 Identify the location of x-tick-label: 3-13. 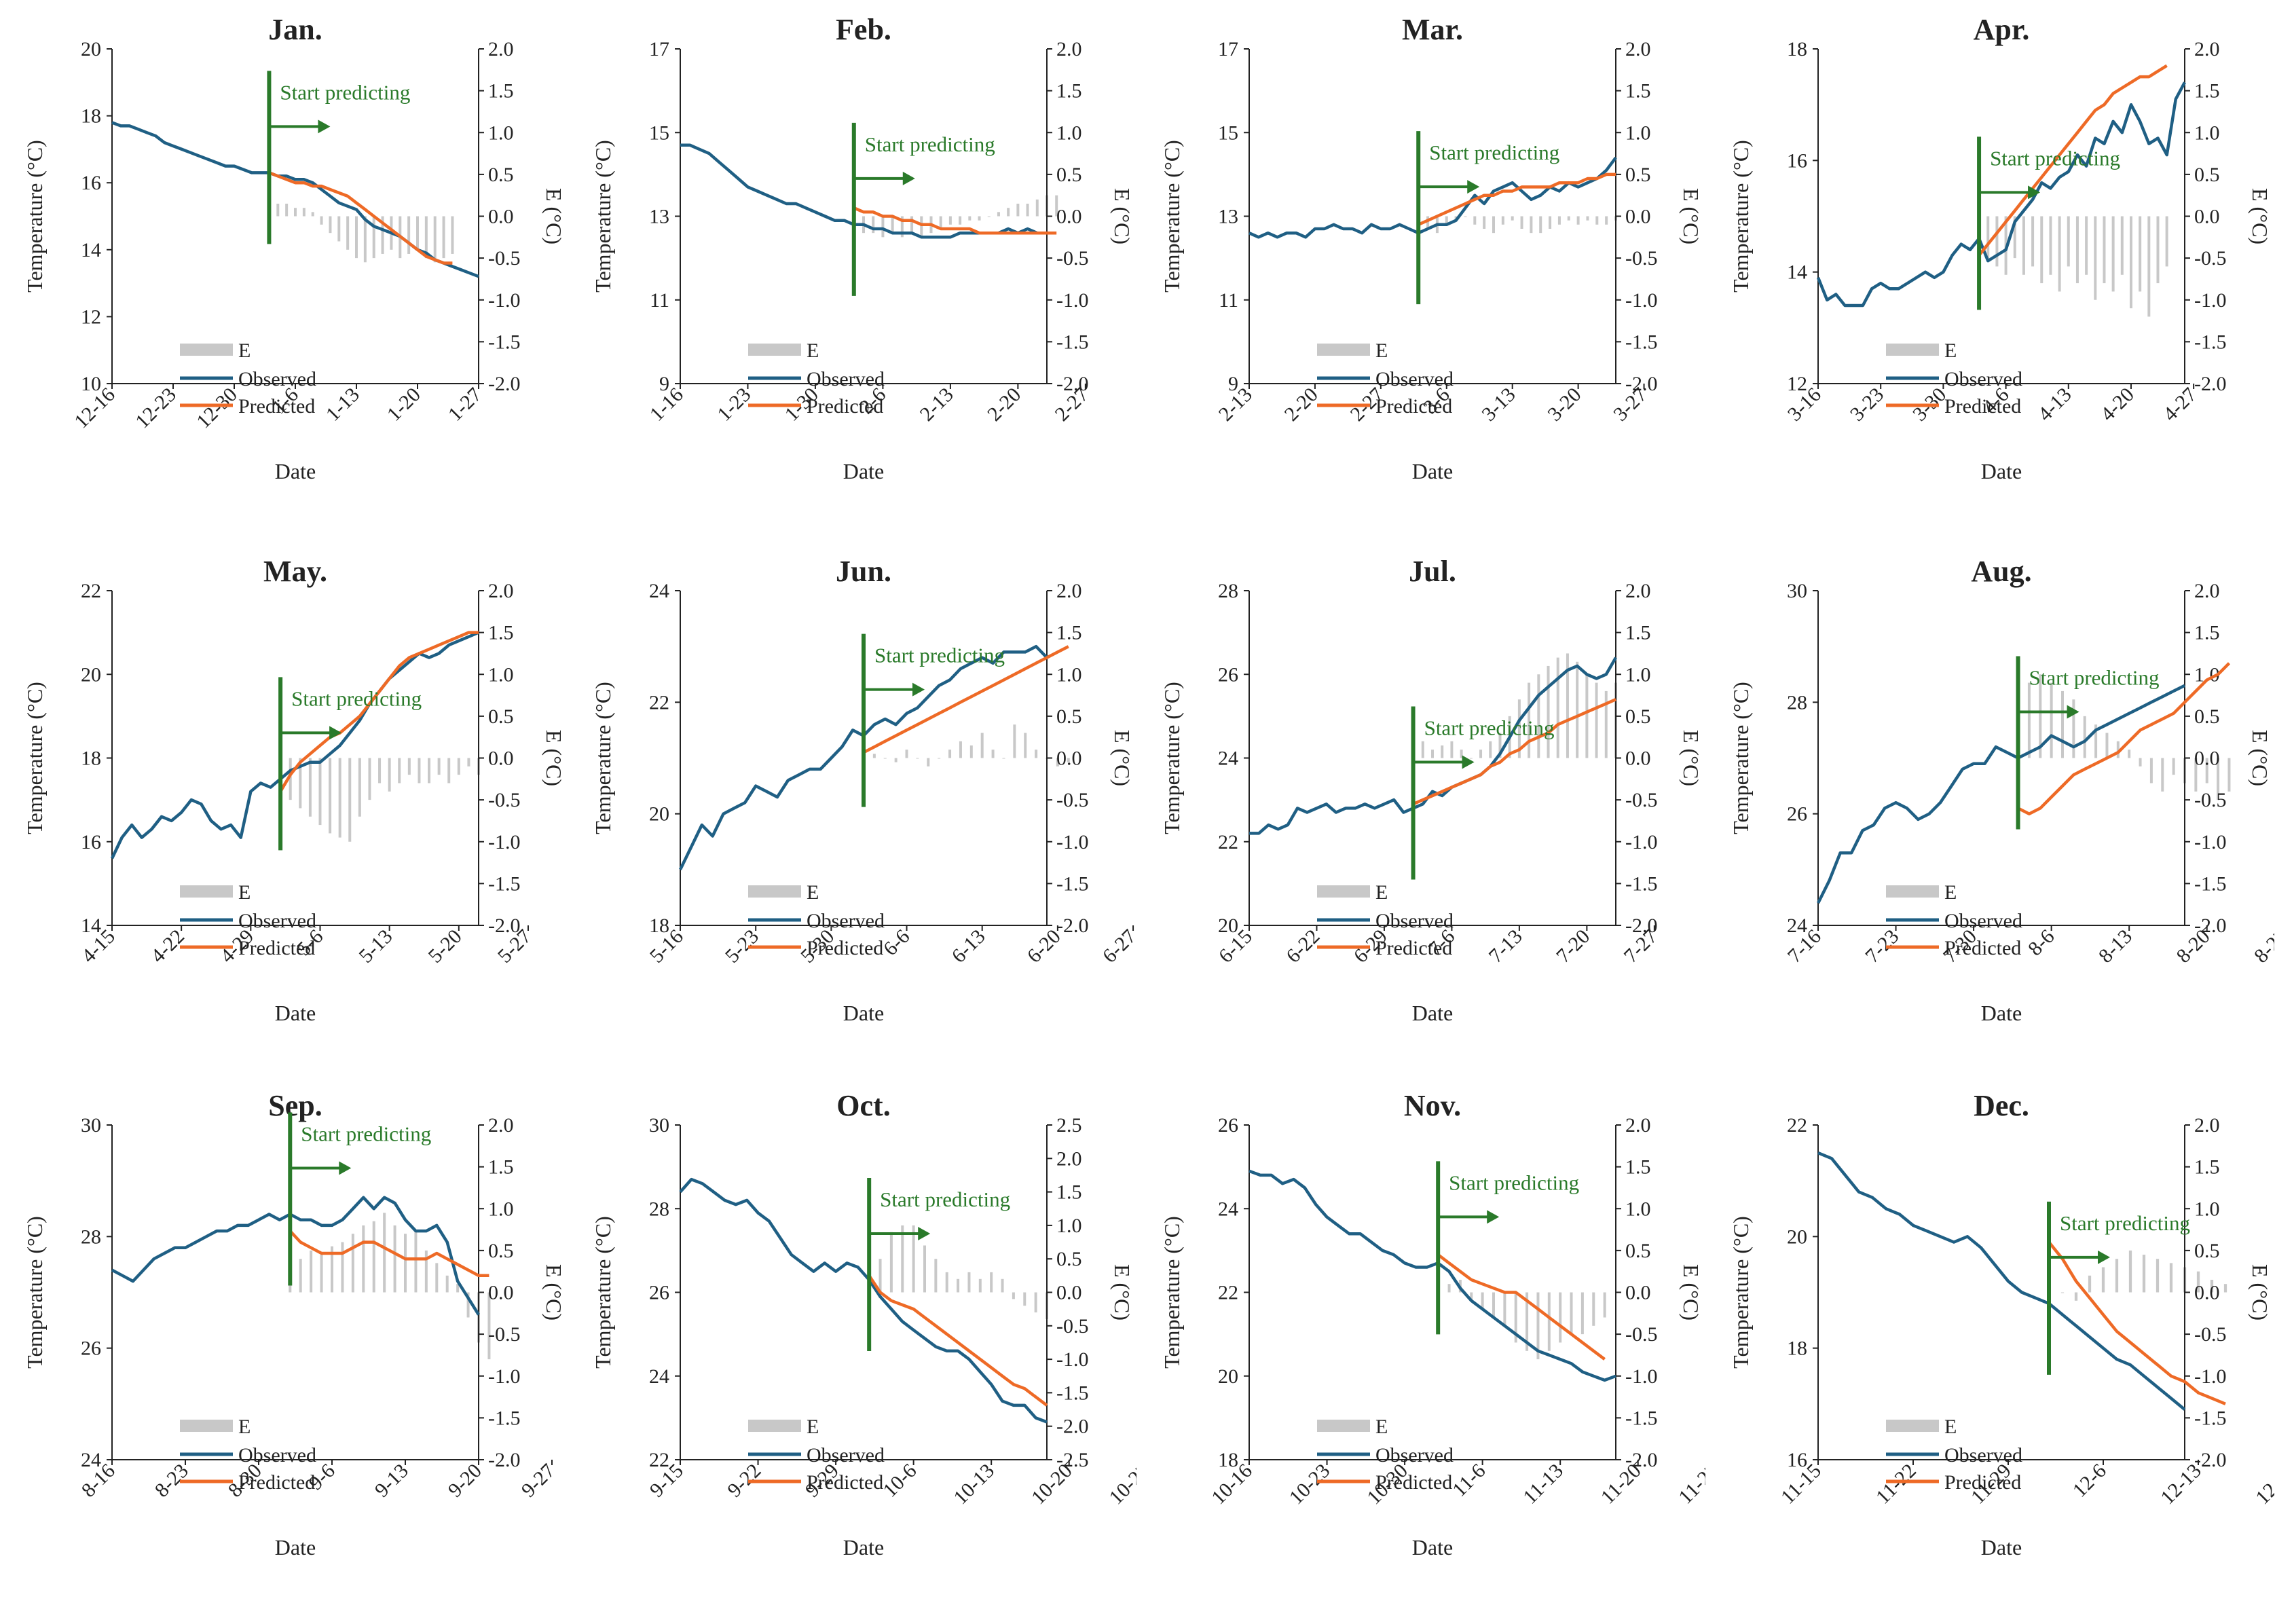
(1498, 405).